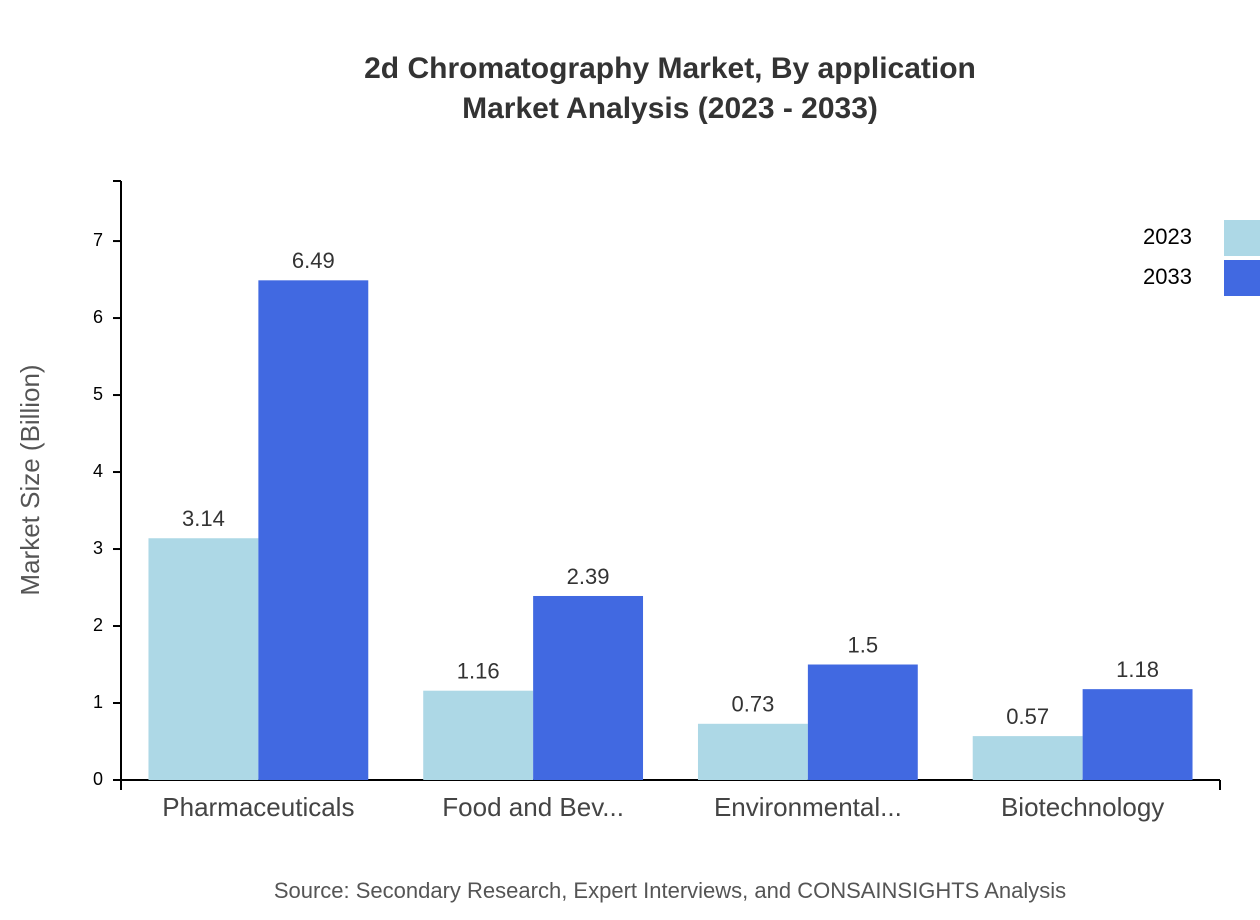 This screenshot has height=920, width=1260. What do you see at coordinates (753, 704) in the screenshot?
I see `value-label: 0.73` at bounding box center [753, 704].